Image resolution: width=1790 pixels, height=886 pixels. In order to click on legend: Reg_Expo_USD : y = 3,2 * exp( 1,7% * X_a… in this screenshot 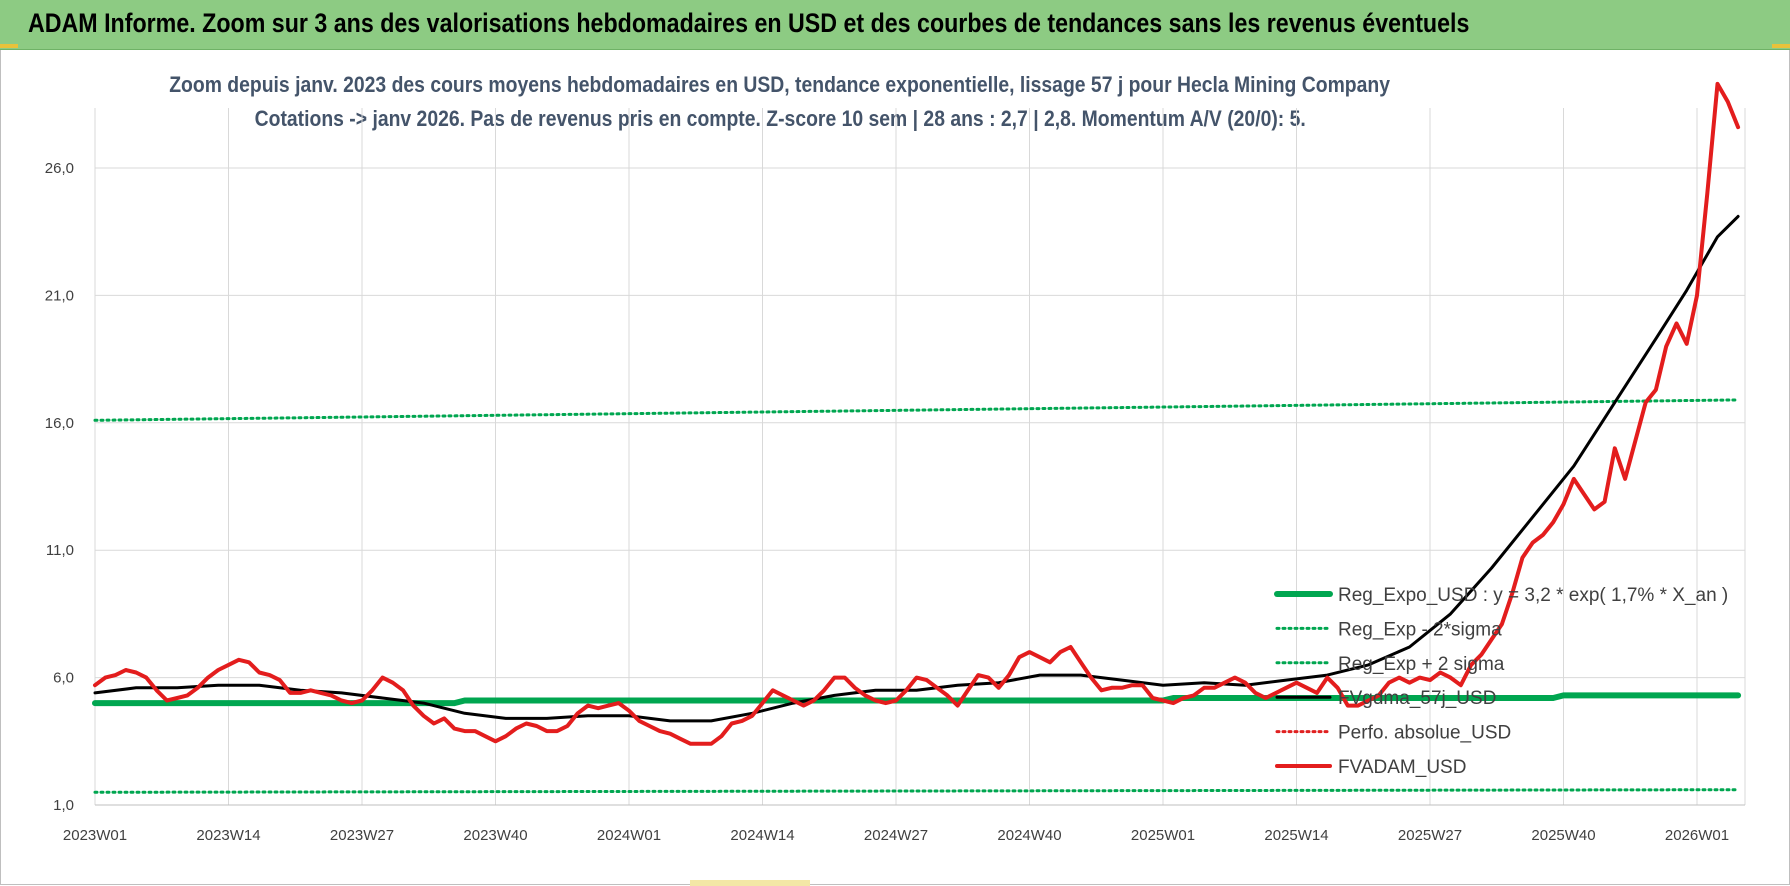, I will do `click(1501, 681)`.